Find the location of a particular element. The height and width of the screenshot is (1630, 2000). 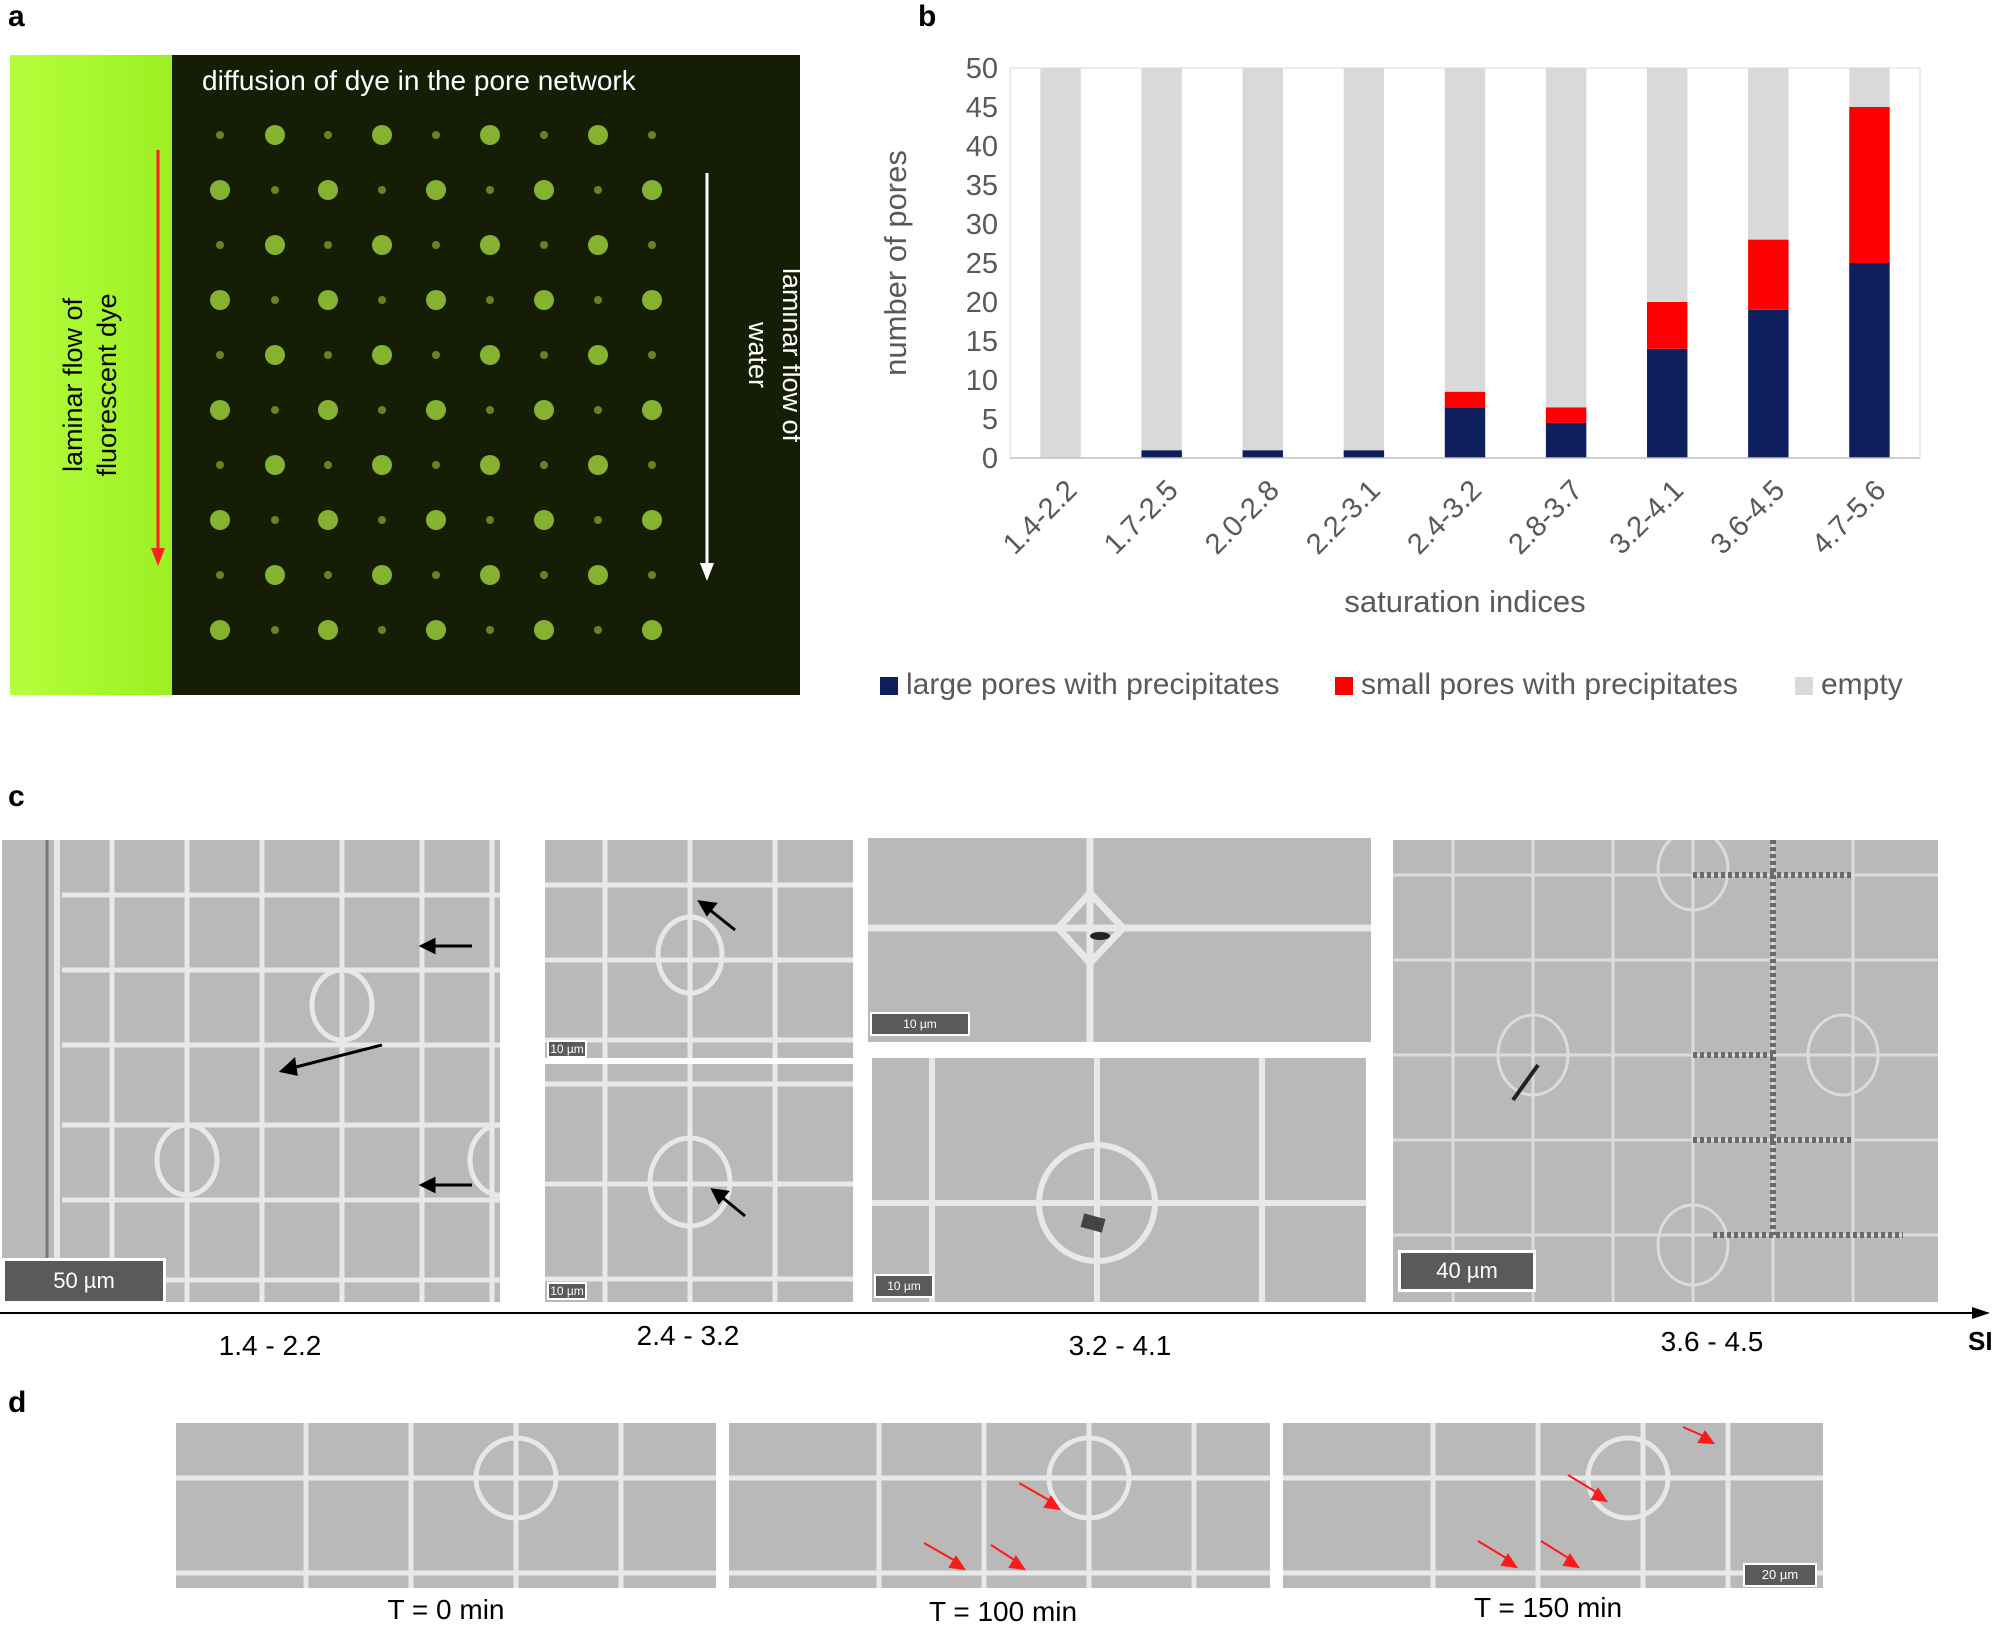

white-flow-arrow is located at coordinates (707, 377).